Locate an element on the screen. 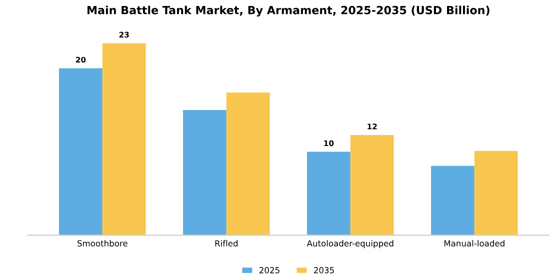 The width and height of the screenshot is (560, 280). x-tick-label: Smoothbore is located at coordinates (102, 243).